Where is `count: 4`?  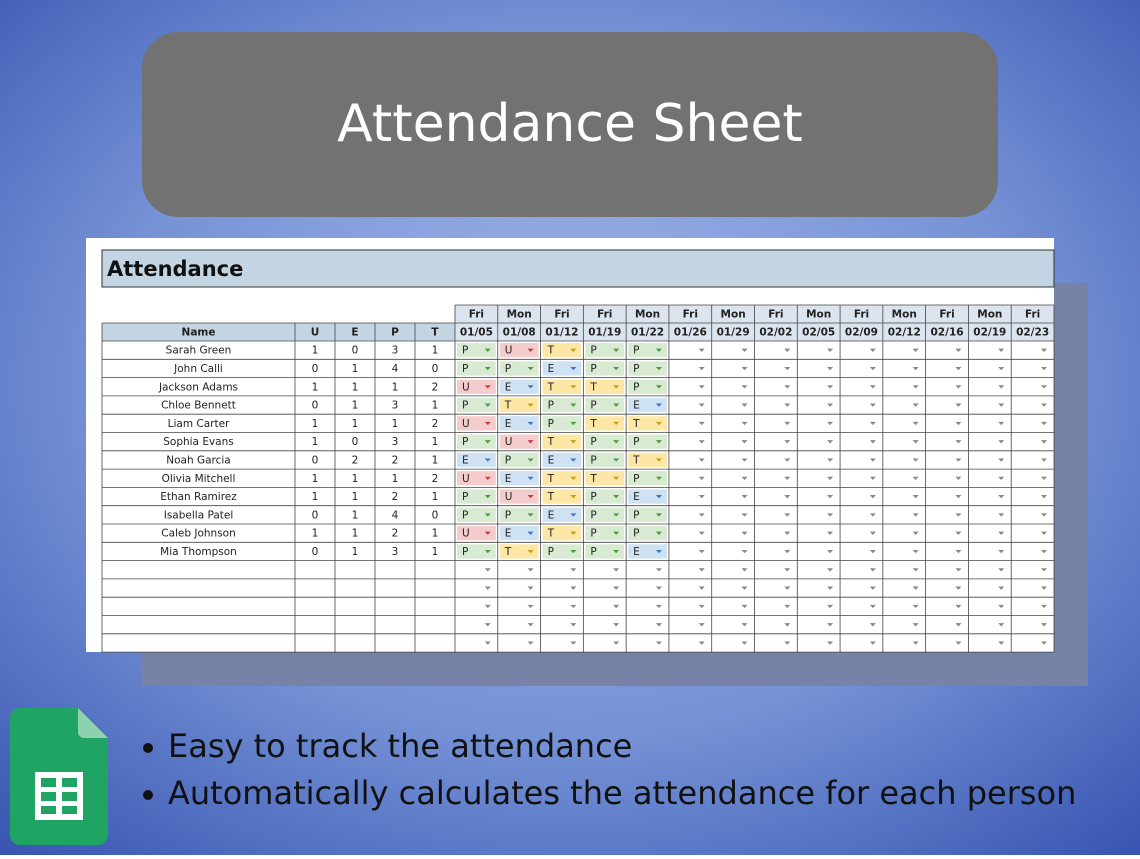 count: 4 is located at coordinates (395, 515).